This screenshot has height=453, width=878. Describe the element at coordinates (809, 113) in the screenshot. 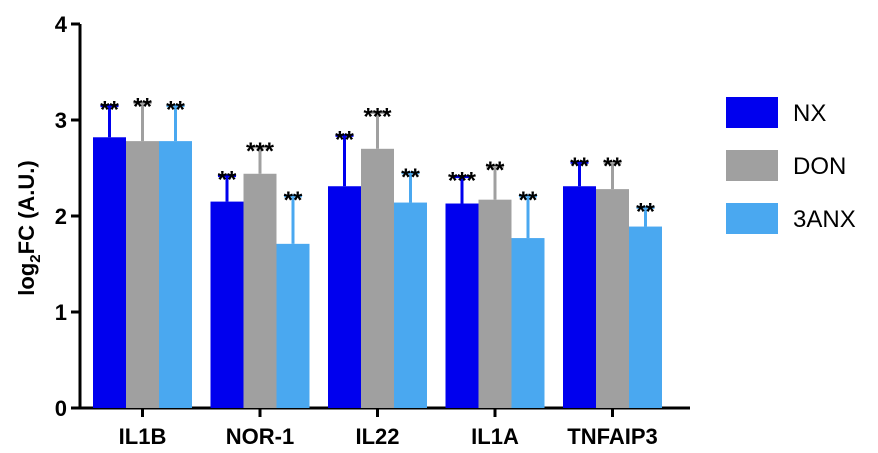

I see `legend-label-nx: NX` at that location.